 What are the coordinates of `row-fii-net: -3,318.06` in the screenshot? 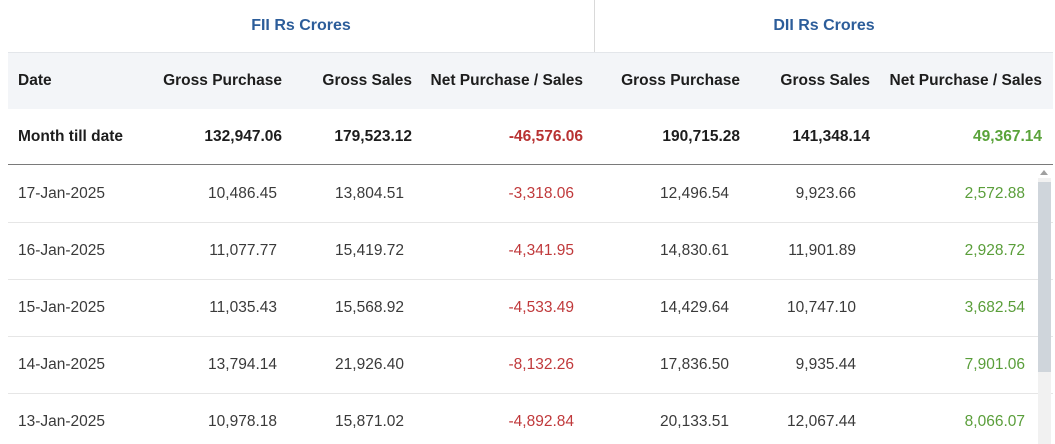 It's located at (541, 193).